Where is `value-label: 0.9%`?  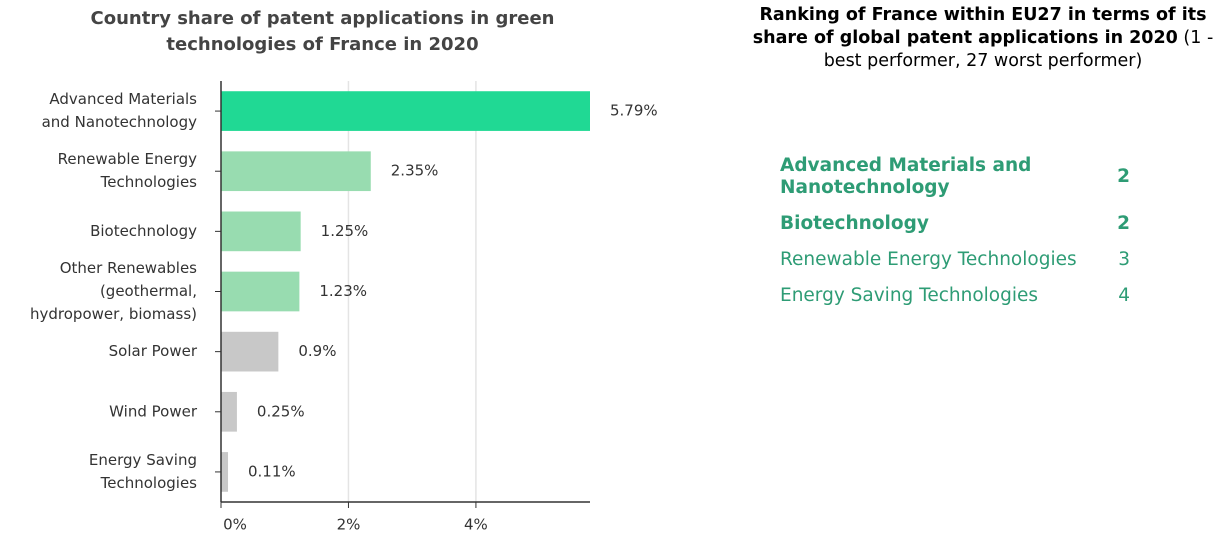 value-label: 0.9% is located at coordinates (317, 351).